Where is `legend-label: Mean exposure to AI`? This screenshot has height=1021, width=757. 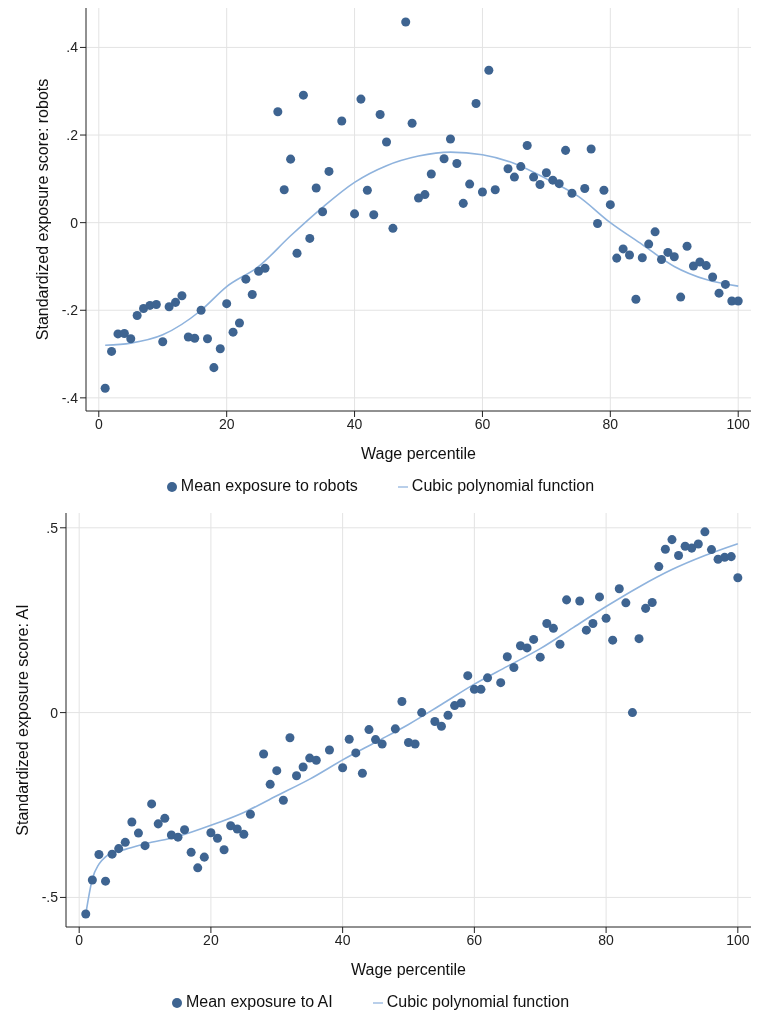 legend-label: Mean exposure to AI is located at coordinates (259, 1001).